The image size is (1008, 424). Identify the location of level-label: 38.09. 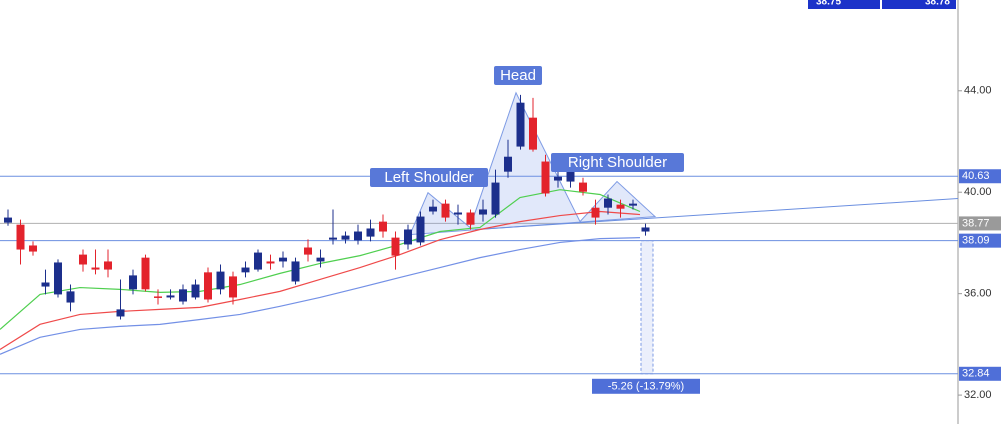
(976, 241).